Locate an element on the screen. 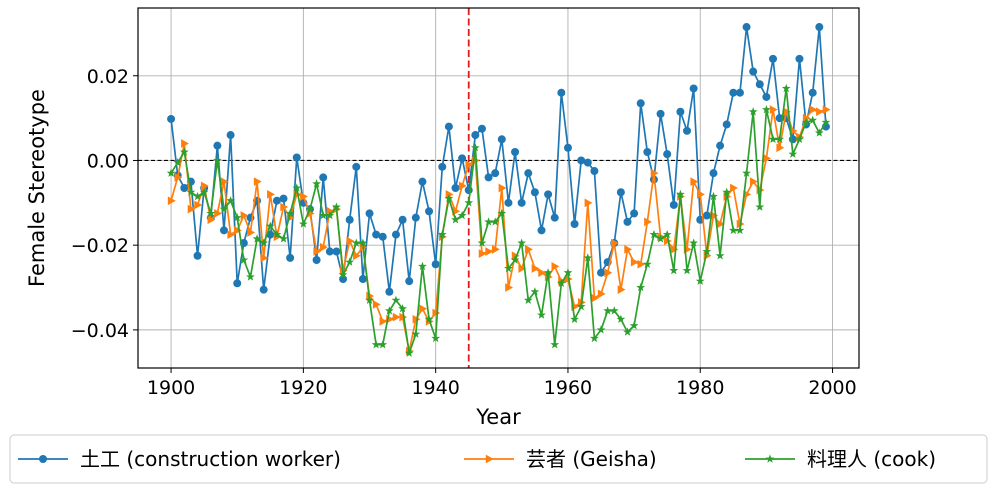  x-tick-label: 1920 is located at coordinates (303, 388).